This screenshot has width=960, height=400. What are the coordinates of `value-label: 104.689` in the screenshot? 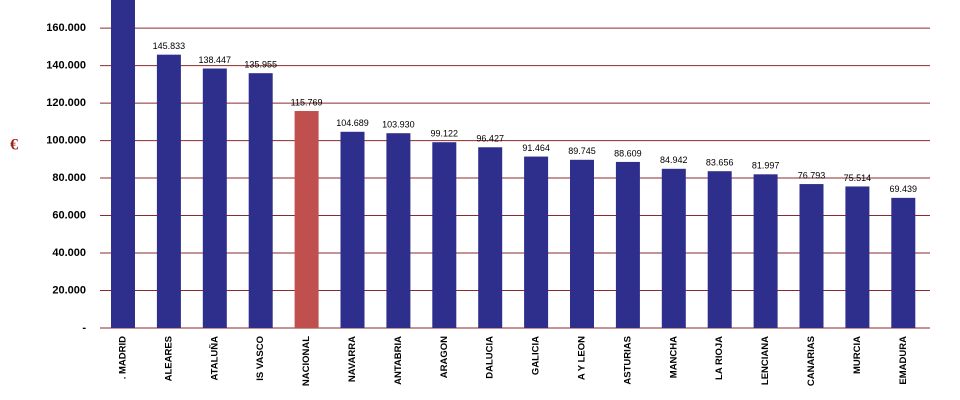 It's located at (352, 123).